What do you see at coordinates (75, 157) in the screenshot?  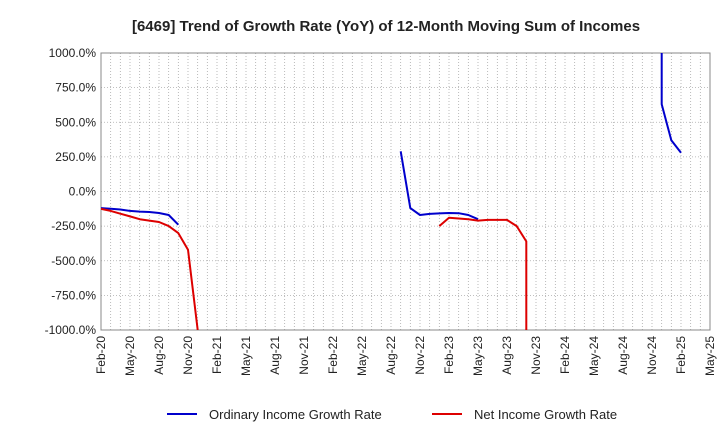 I see `y-tick-label: 250.0%` at bounding box center [75, 157].